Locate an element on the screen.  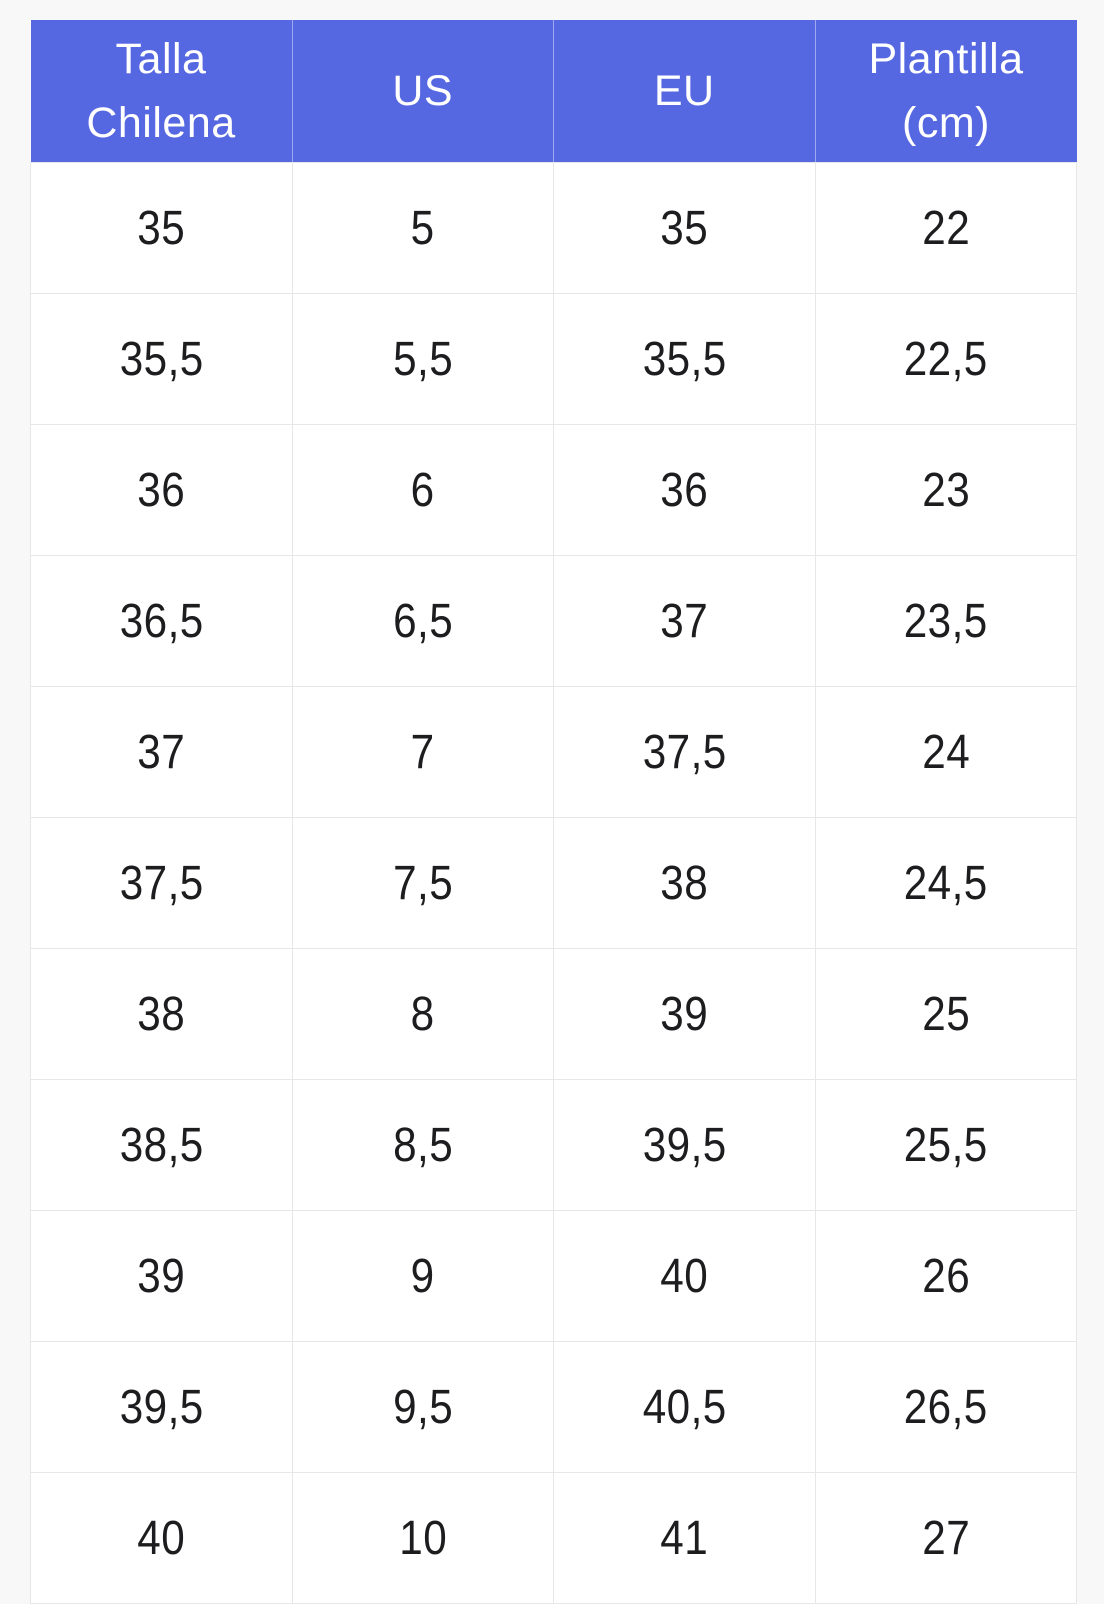
header-row: Talla Chilena US EU Plantilla (cm) is located at coordinates (553, 91).